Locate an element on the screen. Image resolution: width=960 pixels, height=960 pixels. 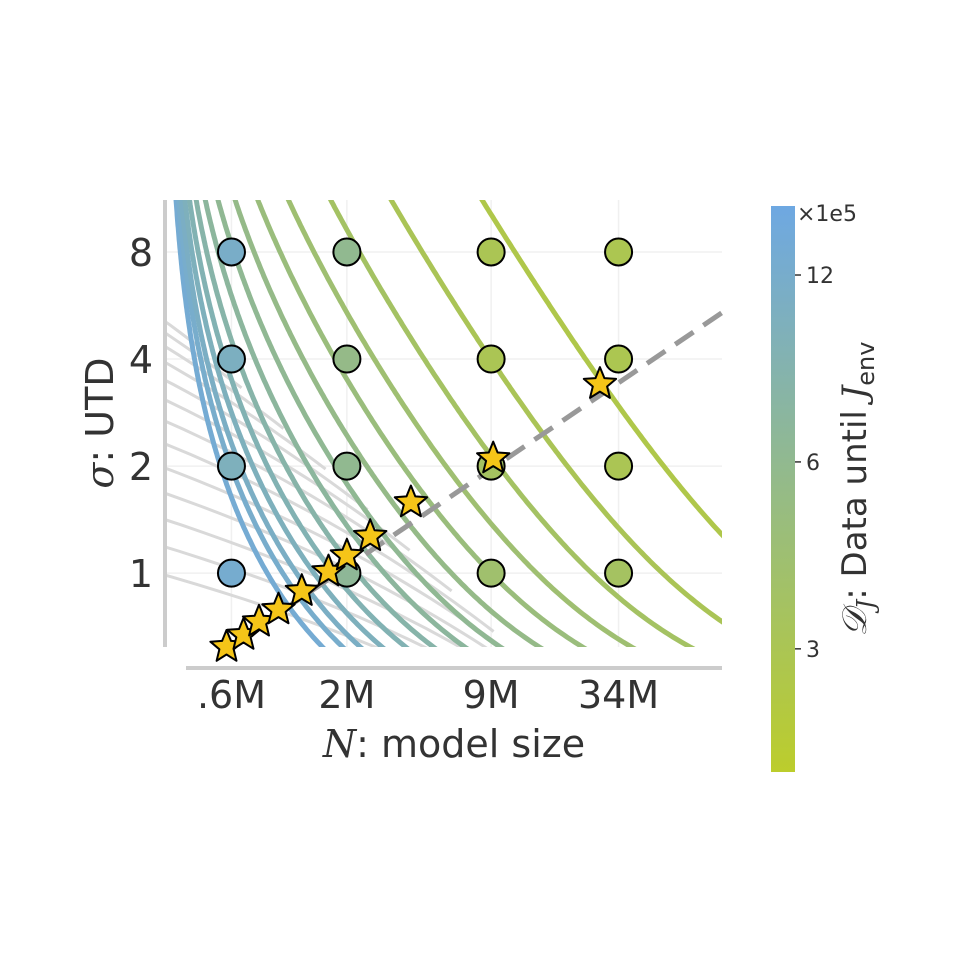
colorbar-tick-label: 3 is located at coordinates (813, 650).